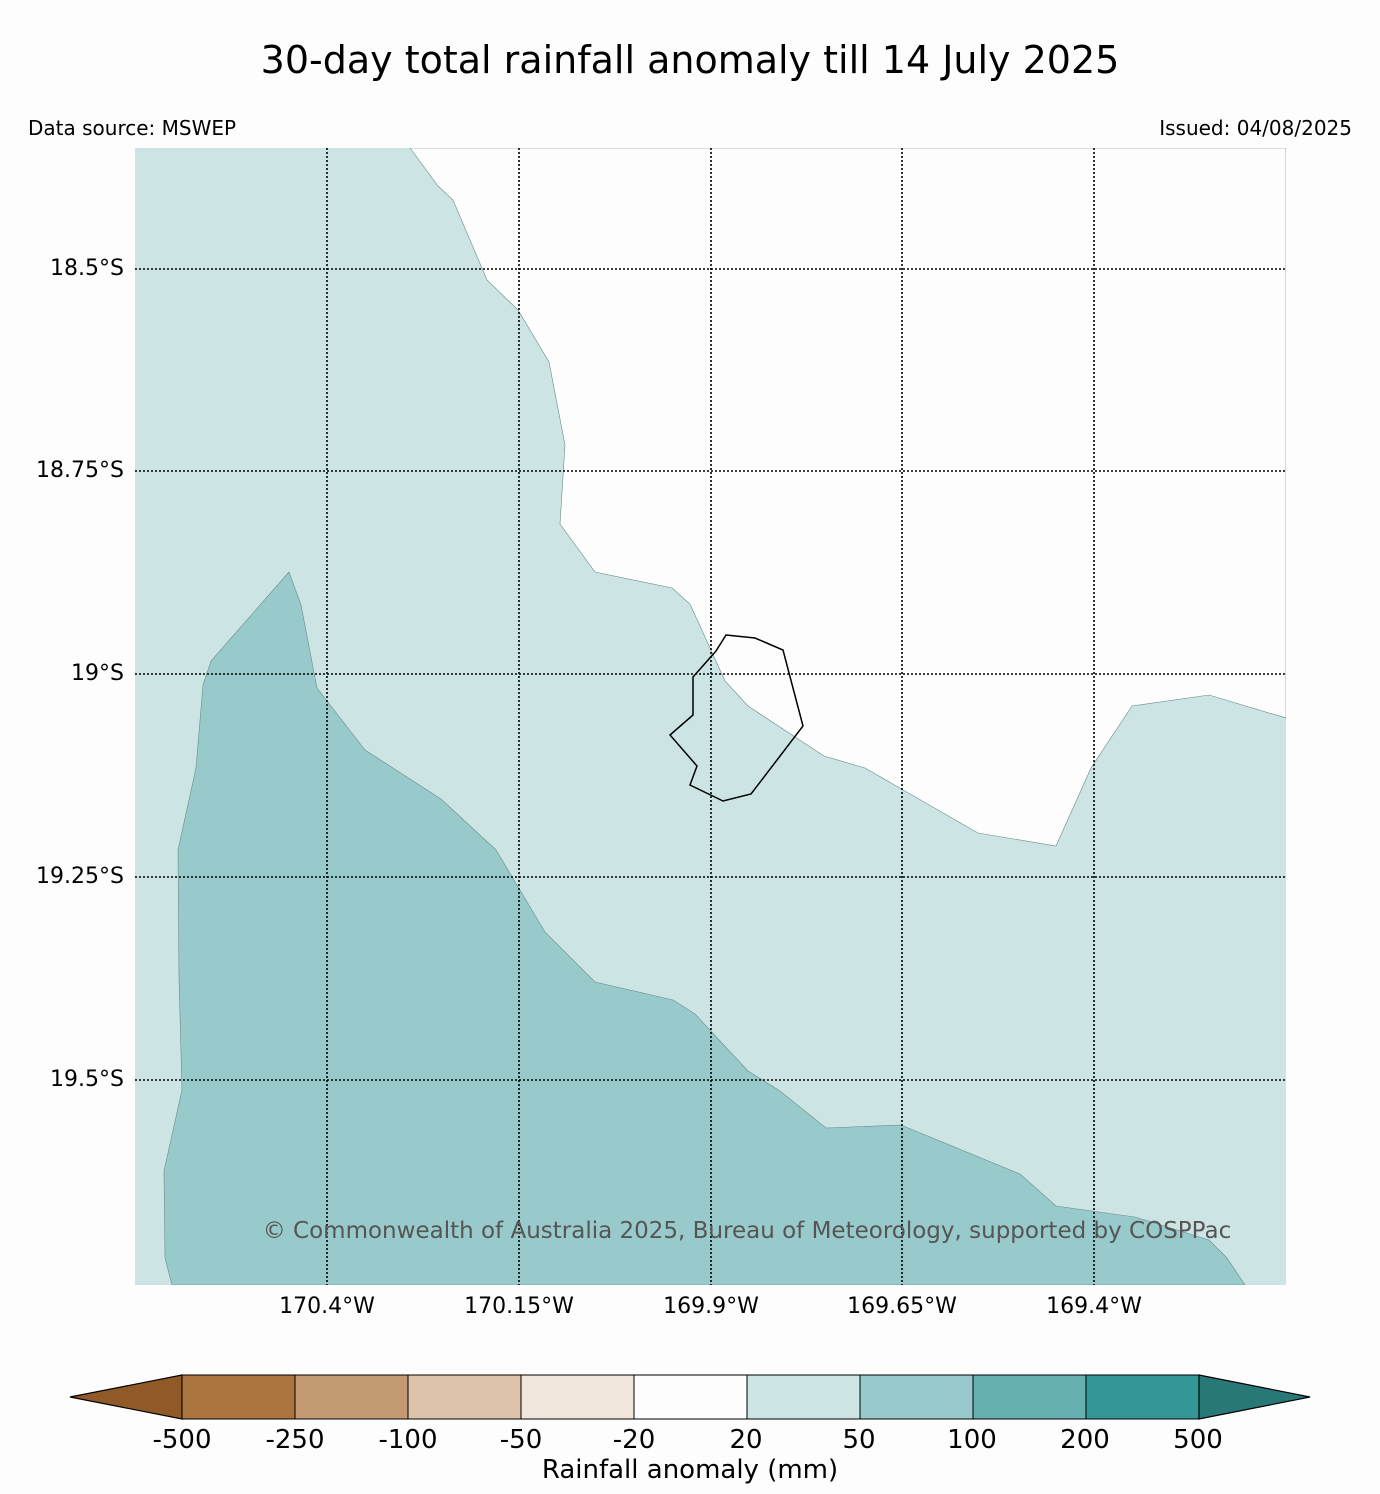  Describe the element at coordinates (746, 1440) in the screenshot. I see `colorbar-tick: 20` at that location.